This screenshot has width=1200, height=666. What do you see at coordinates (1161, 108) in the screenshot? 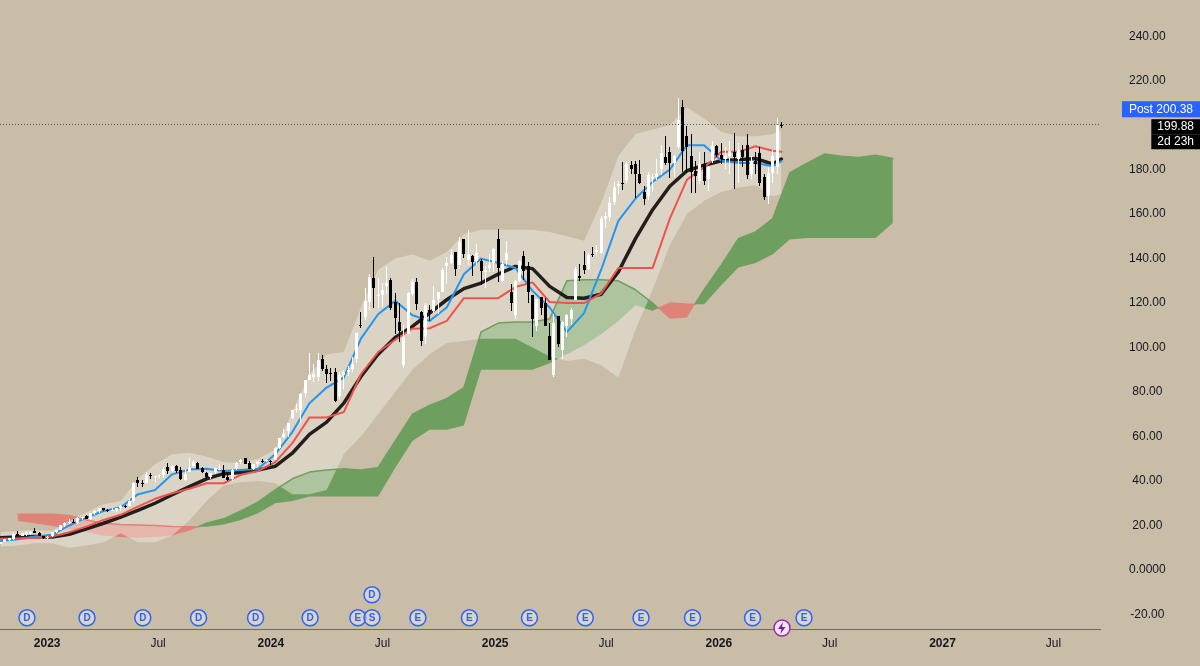
I see `ref-line-label: Post 200.38` at bounding box center [1161, 108].